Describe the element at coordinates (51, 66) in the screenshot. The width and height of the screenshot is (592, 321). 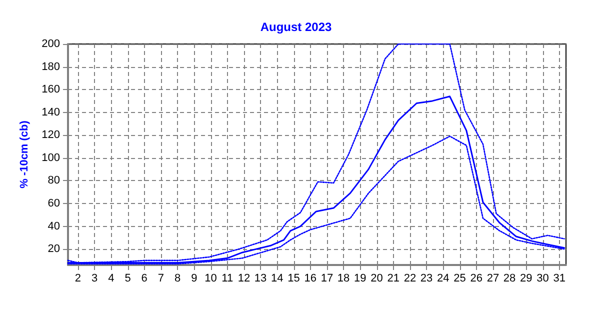
I see `y-tick-label: 180` at that location.